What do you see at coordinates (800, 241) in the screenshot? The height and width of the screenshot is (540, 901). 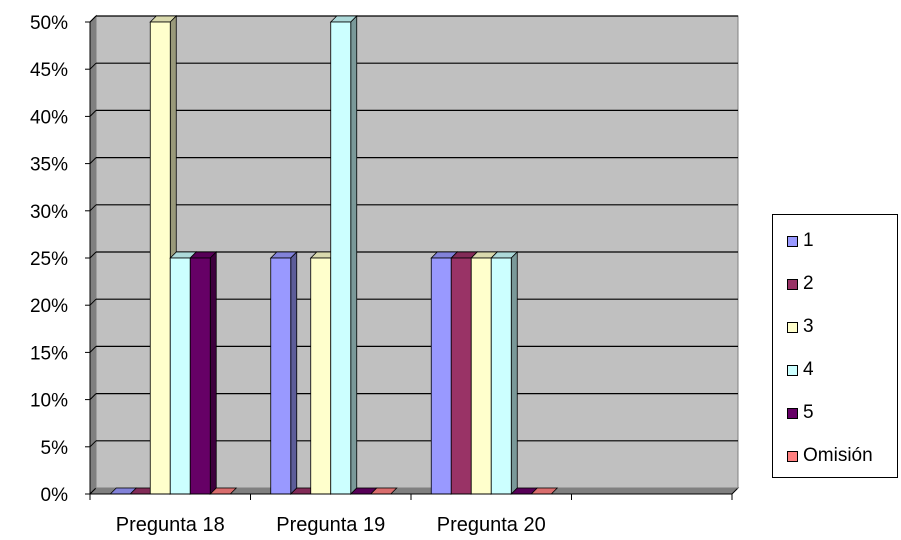 I see `legend-item: 1` at bounding box center [800, 241].